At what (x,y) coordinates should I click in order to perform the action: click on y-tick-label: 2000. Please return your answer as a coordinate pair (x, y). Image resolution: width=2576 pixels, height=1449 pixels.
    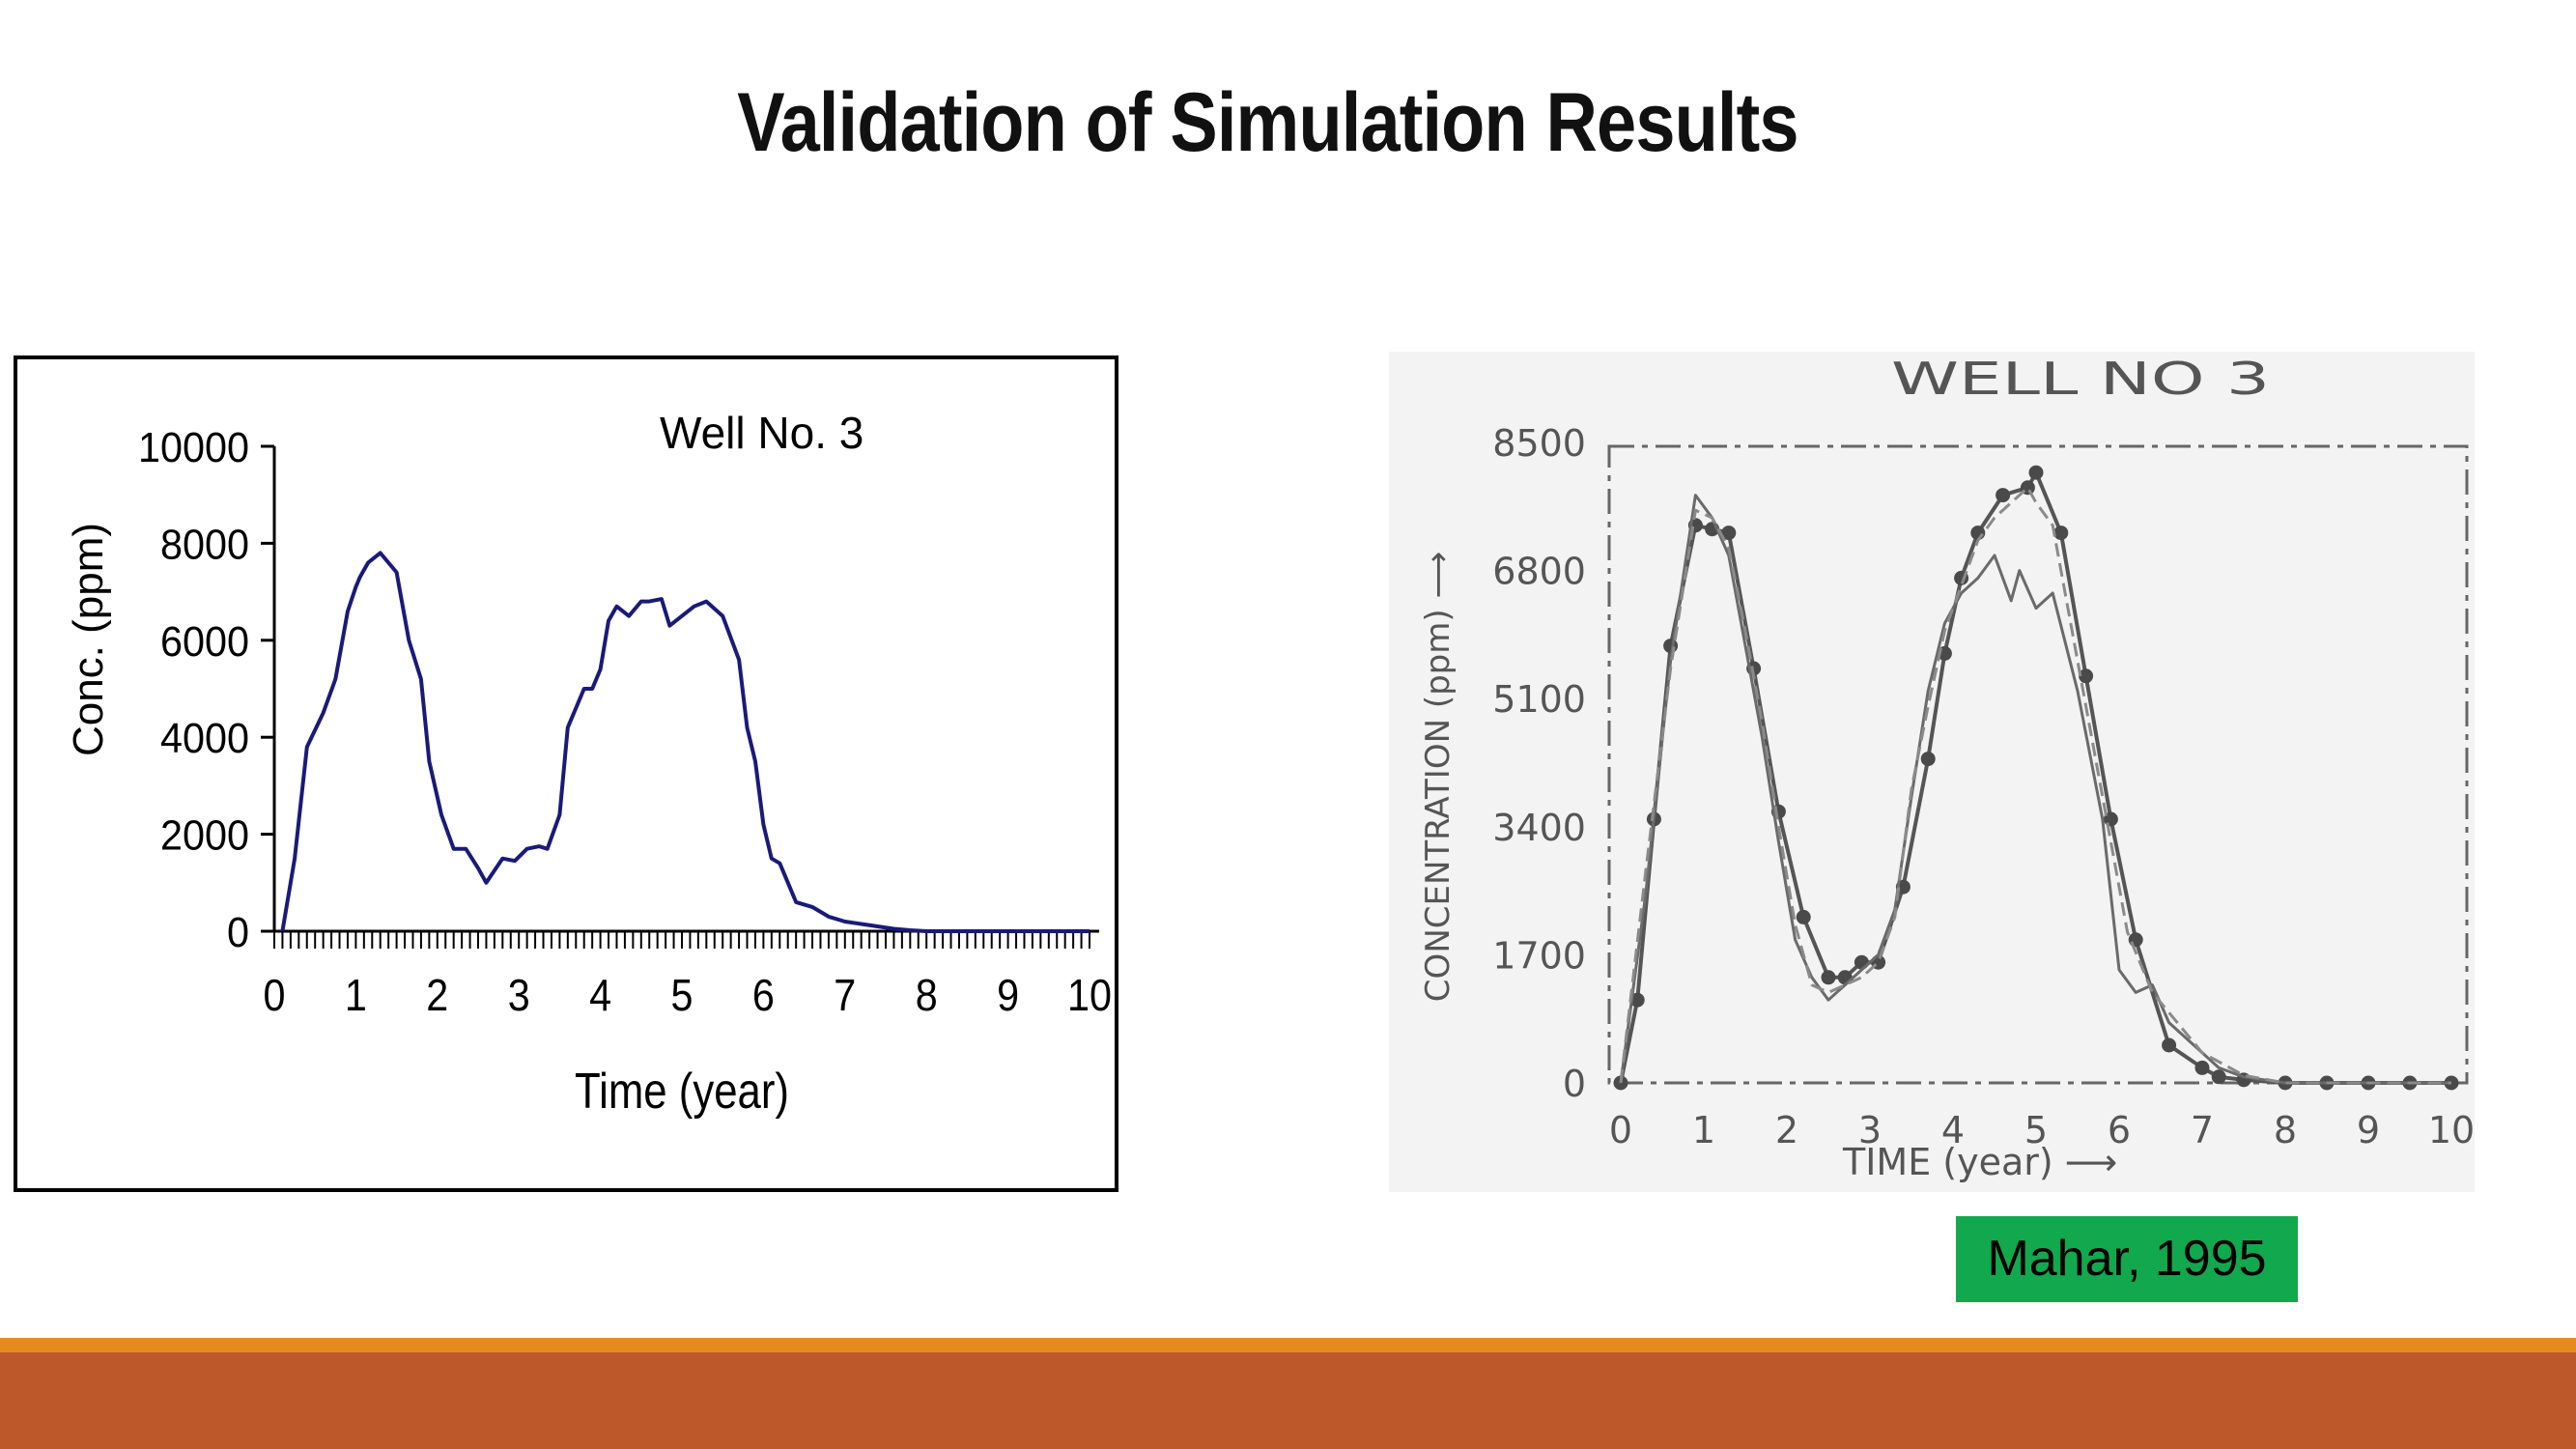
    Looking at the image, I should click on (204, 836).